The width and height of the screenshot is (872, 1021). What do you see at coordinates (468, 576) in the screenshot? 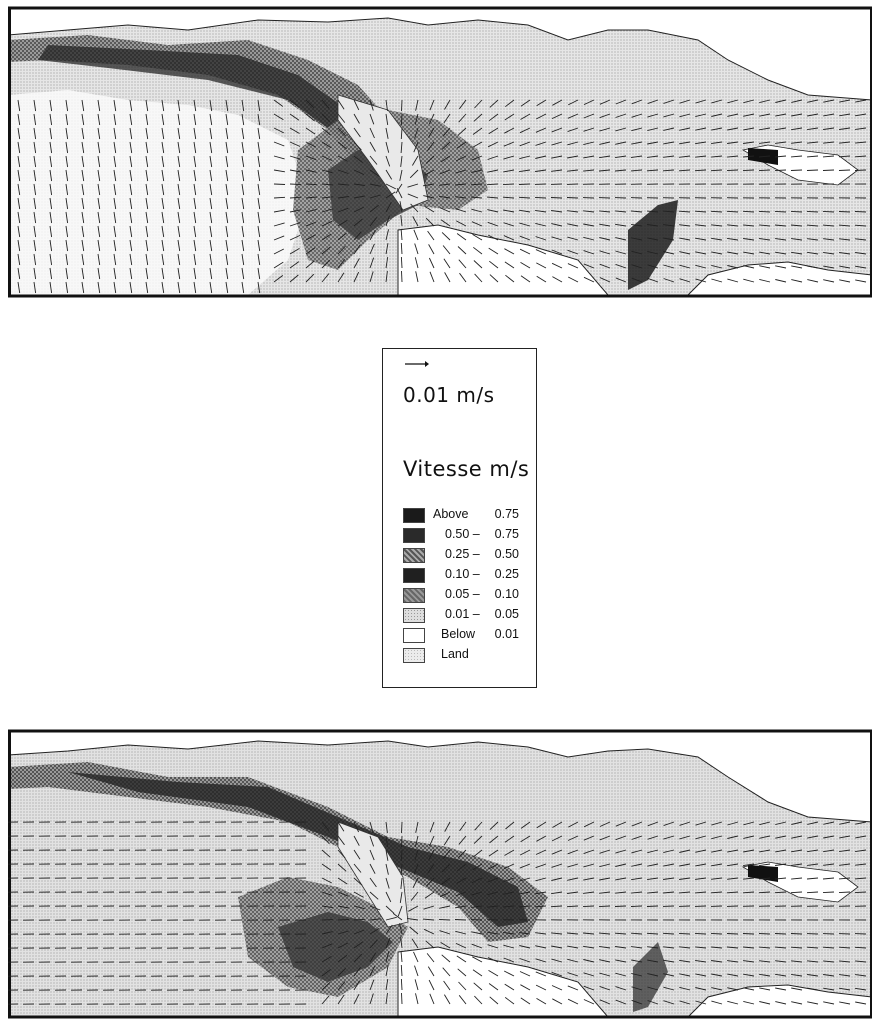
I see `legend-row-010: 0.10 – 0.25` at bounding box center [468, 576].